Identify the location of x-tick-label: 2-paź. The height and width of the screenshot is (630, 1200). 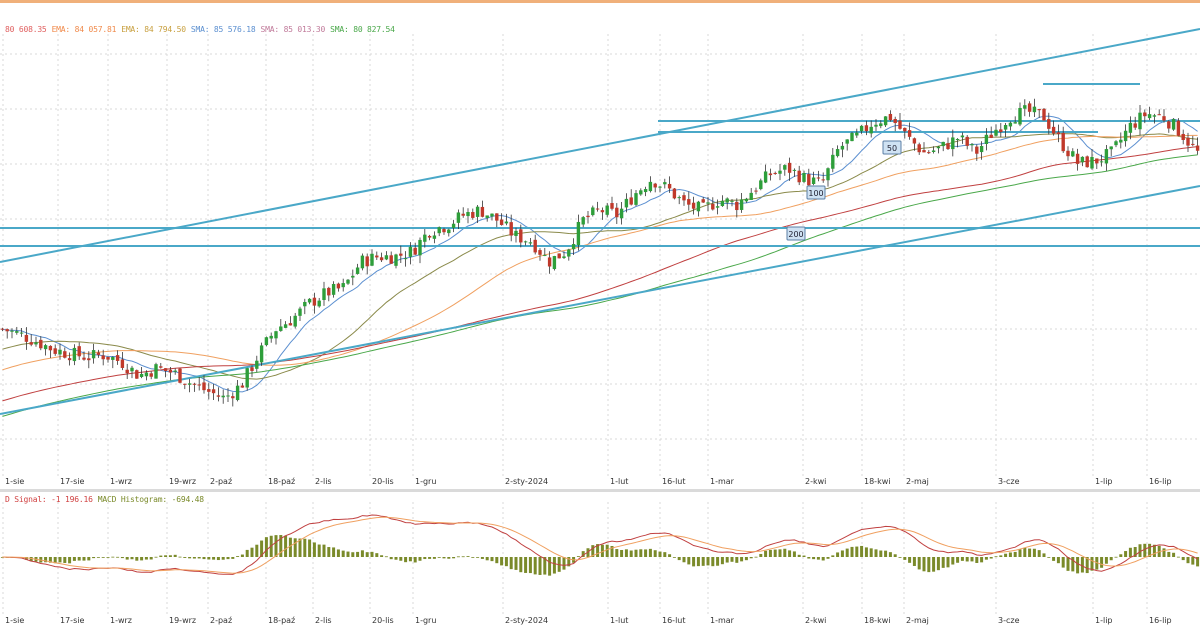
(221, 481).